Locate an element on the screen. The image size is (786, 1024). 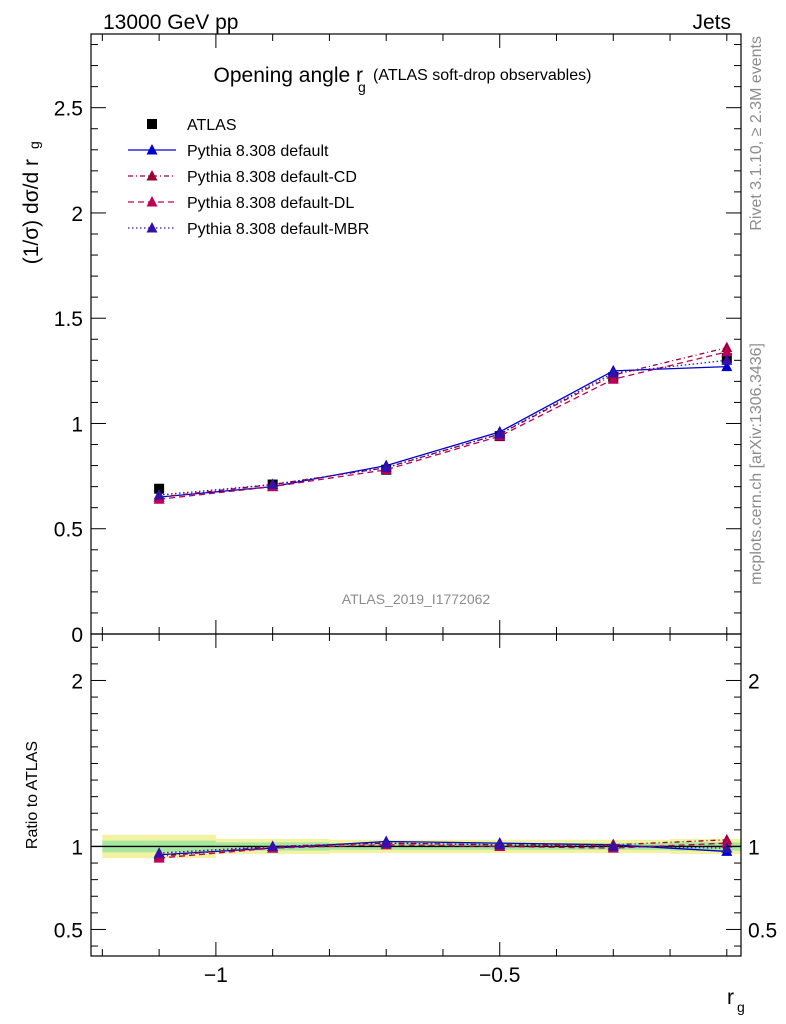
y-tick-label: 0 is located at coordinates (77, 635).